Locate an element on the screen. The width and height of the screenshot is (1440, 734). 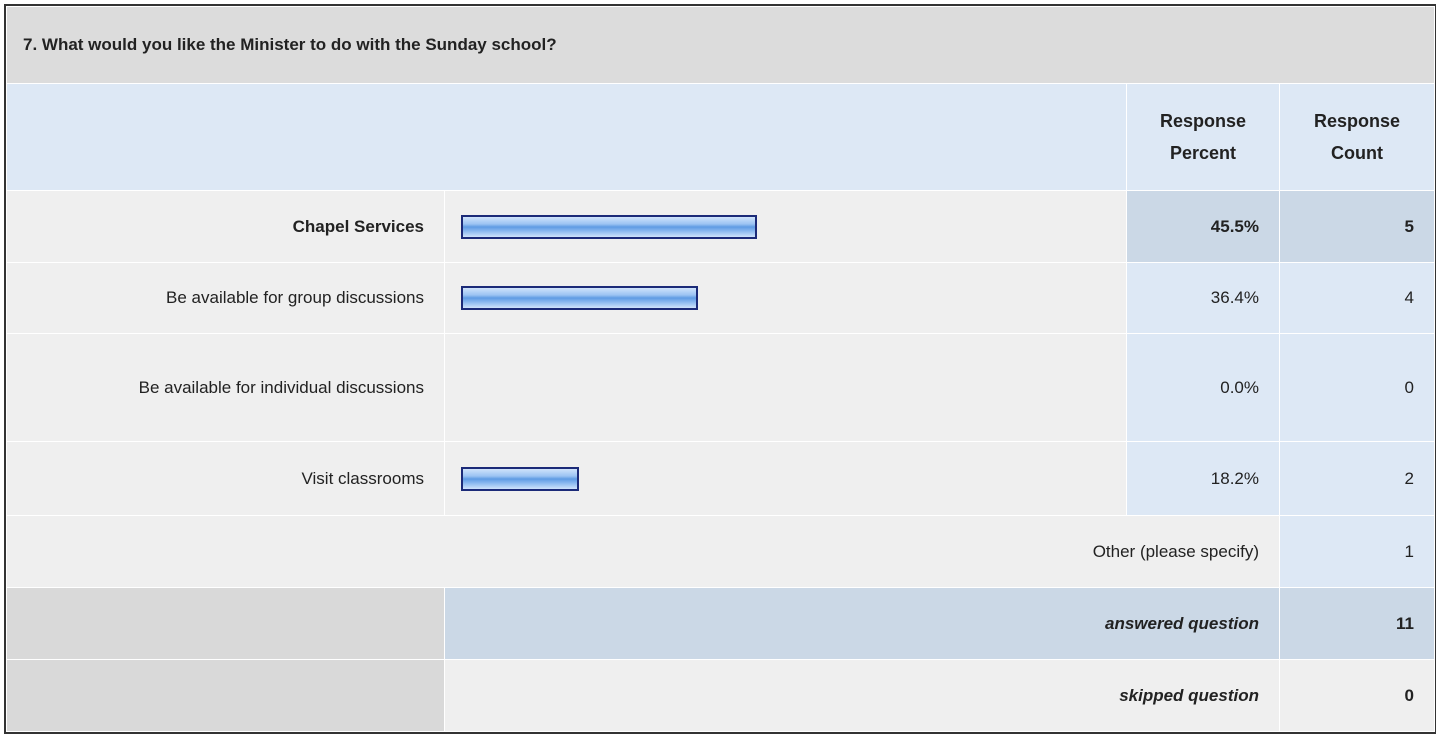
answer-row: Visit classrooms 18.2% 2 is located at coordinates (721, 478).